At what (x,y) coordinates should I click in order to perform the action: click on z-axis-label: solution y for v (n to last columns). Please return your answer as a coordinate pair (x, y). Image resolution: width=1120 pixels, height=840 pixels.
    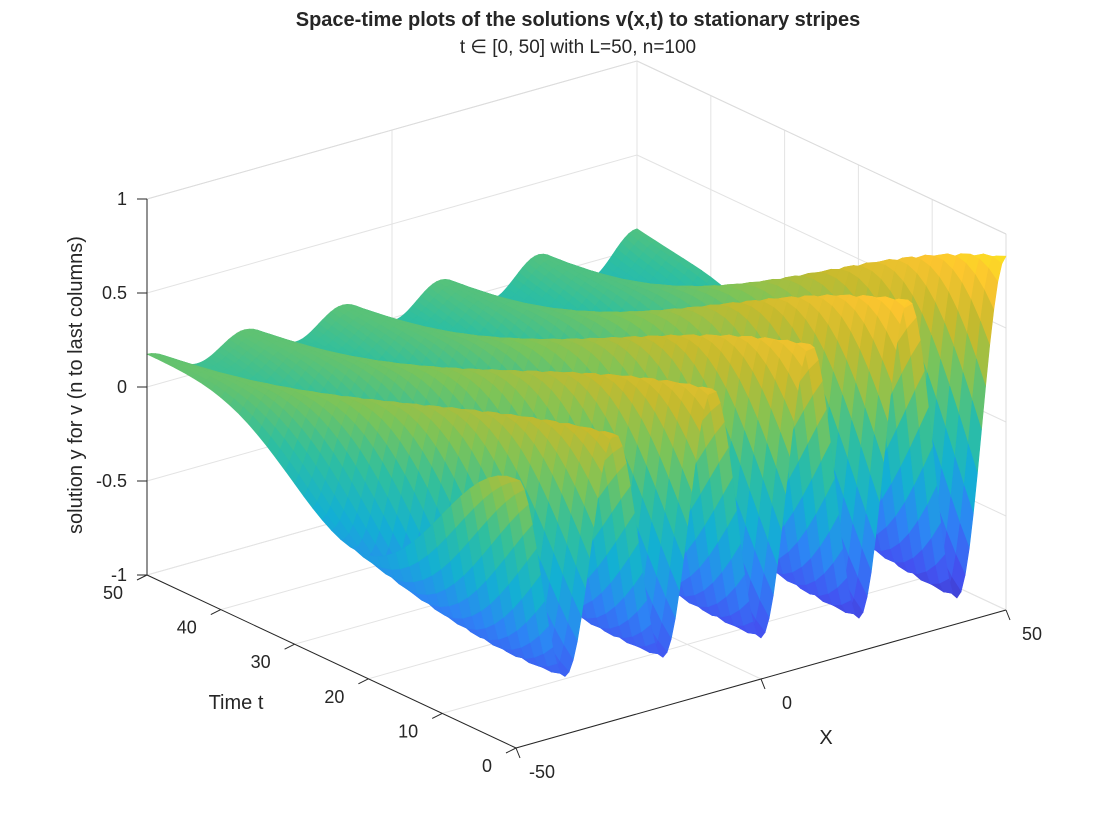
    Looking at the image, I should click on (76, 385).